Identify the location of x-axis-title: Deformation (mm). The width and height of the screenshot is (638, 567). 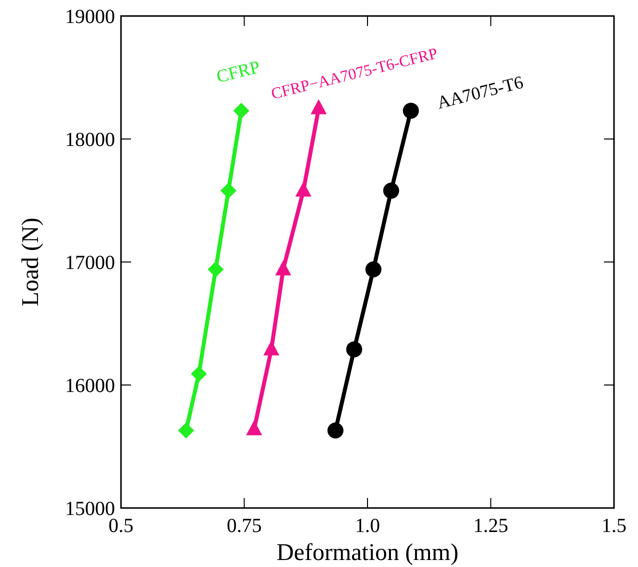
(367, 553).